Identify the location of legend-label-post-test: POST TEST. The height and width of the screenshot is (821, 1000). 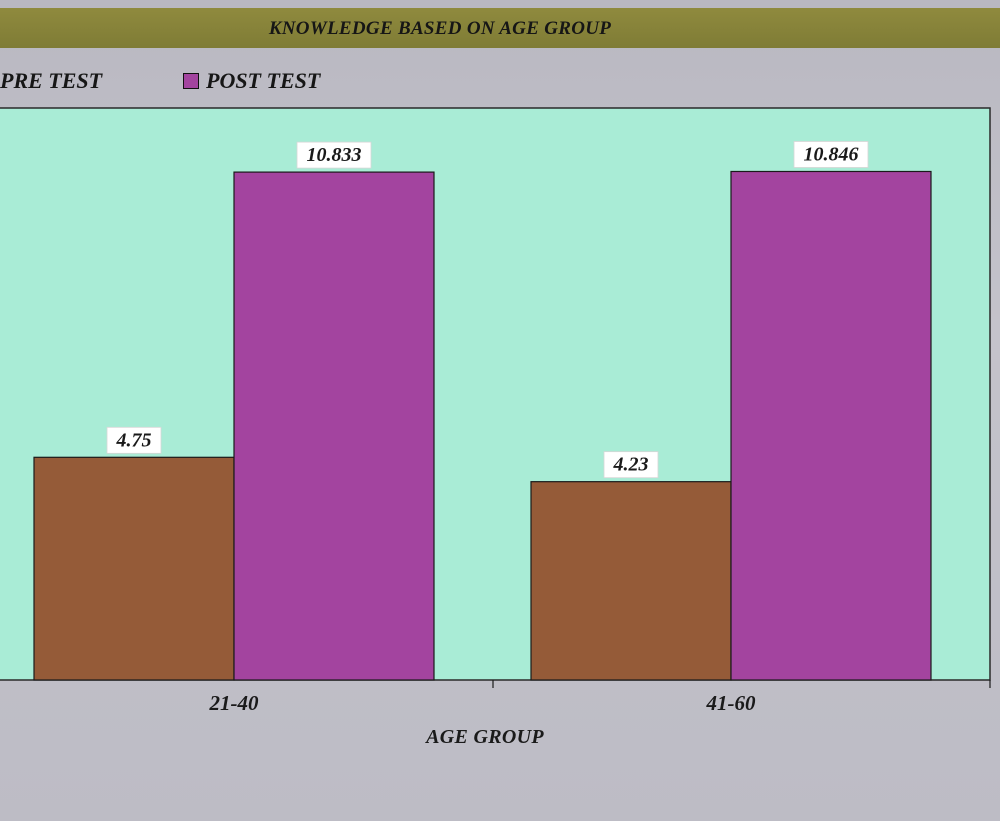
(263, 80).